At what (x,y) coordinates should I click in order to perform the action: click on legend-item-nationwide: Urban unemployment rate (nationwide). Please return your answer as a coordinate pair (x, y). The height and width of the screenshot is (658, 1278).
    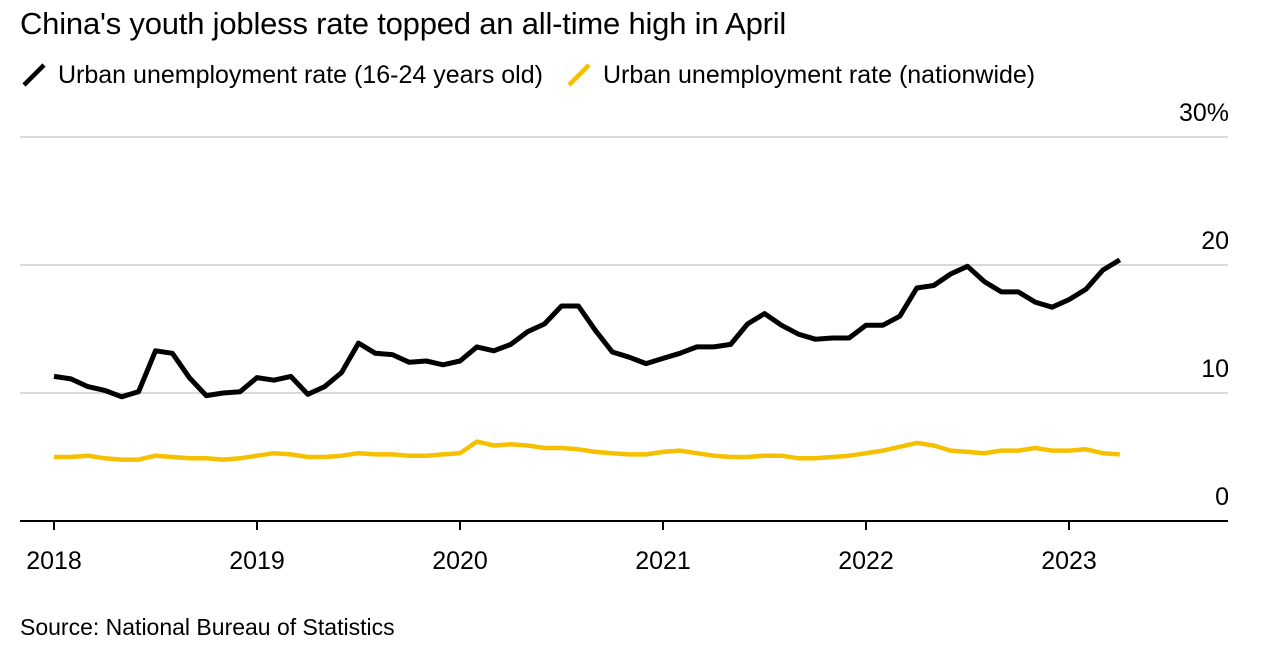
    Looking at the image, I should click on (800, 75).